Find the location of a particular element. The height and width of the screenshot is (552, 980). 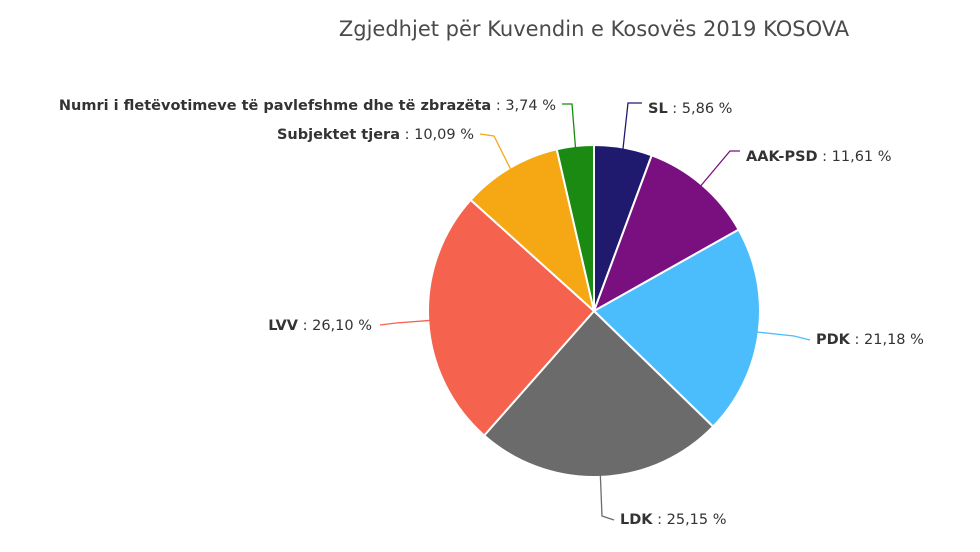

slice-label: LDK : 25,15 % is located at coordinates (673, 520).